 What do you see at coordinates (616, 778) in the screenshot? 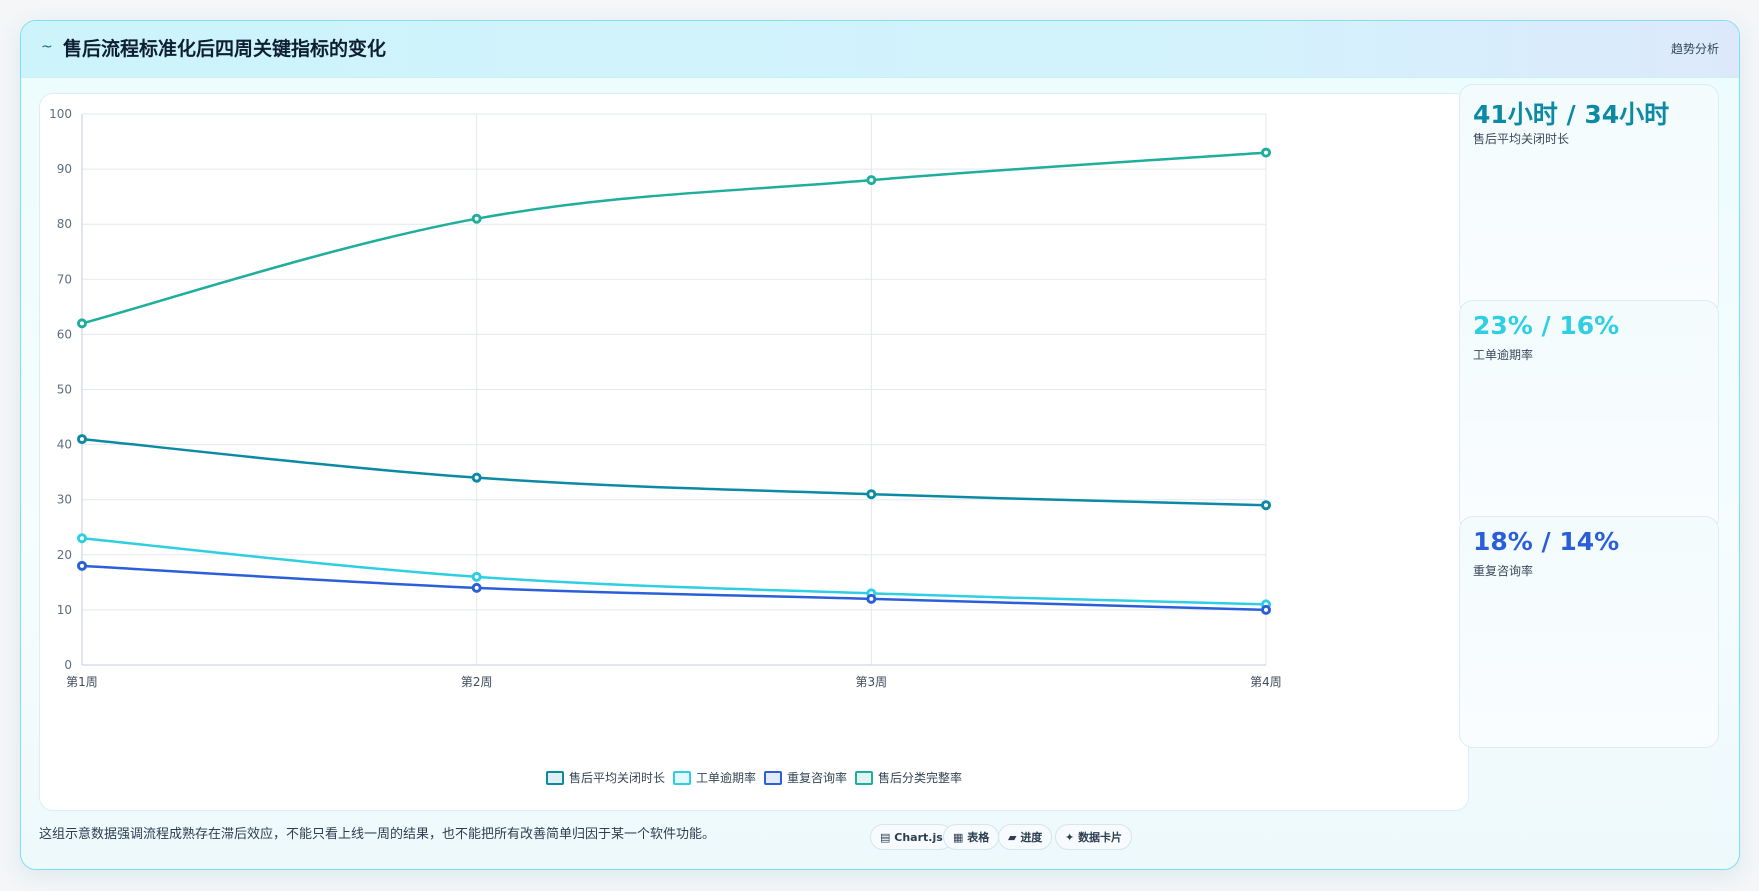
I see `legend-label: 售后平均关闭时长` at bounding box center [616, 778].